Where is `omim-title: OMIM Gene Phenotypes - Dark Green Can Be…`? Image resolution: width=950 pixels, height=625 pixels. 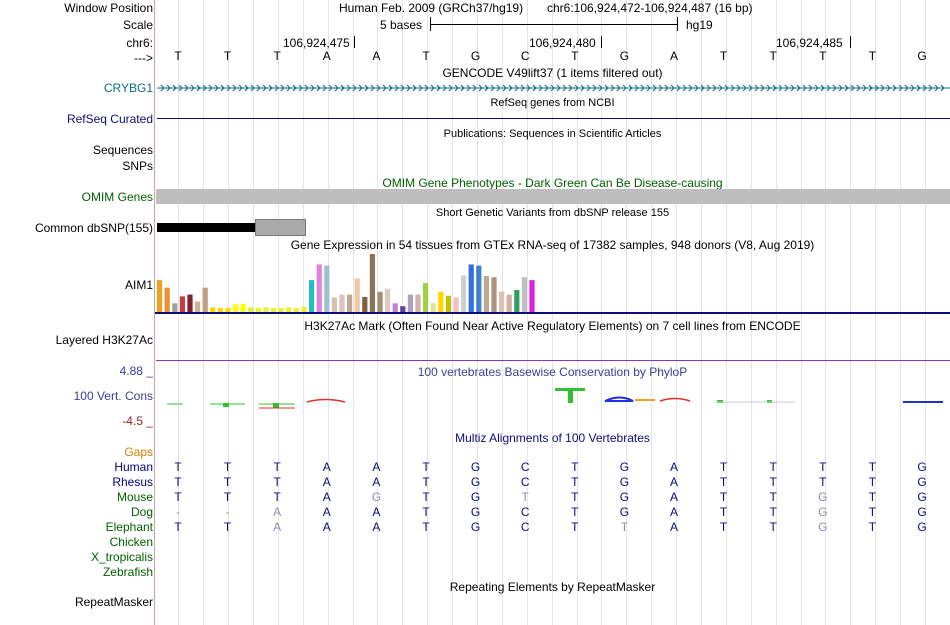 omim-title: OMIM Gene Phenotypes - Dark Green Can Be… is located at coordinates (552, 183).